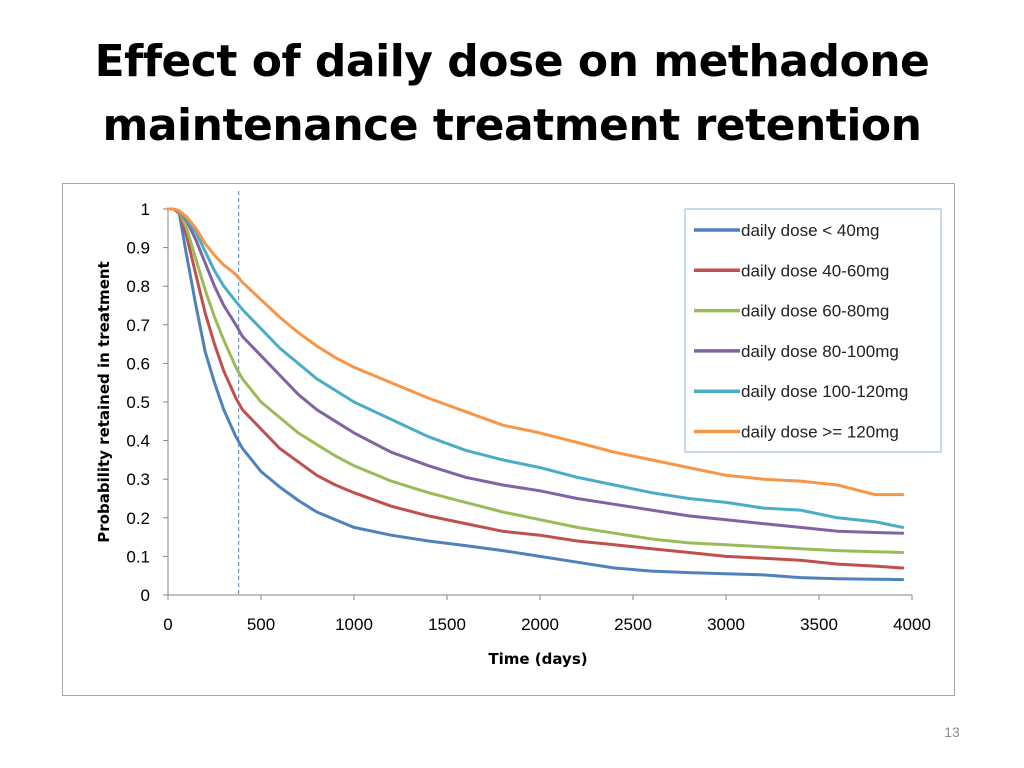 Image resolution: width=1024 pixels, height=768 pixels. What do you see at coordinates (261, 624) in the screenshot?
I see `x-tick-label: 500` at bounding box center [261, 624].